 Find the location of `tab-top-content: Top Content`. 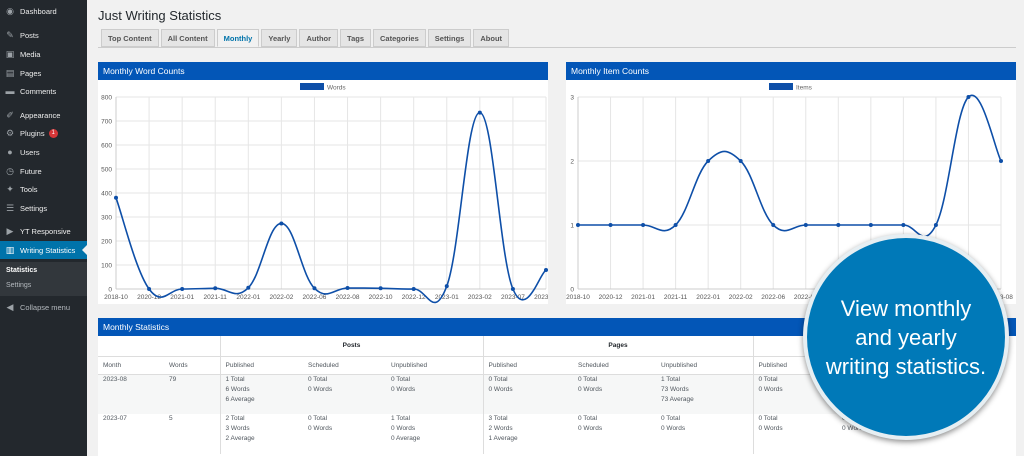

tab-top-content: Top Content is located at coordinates (130, 38).